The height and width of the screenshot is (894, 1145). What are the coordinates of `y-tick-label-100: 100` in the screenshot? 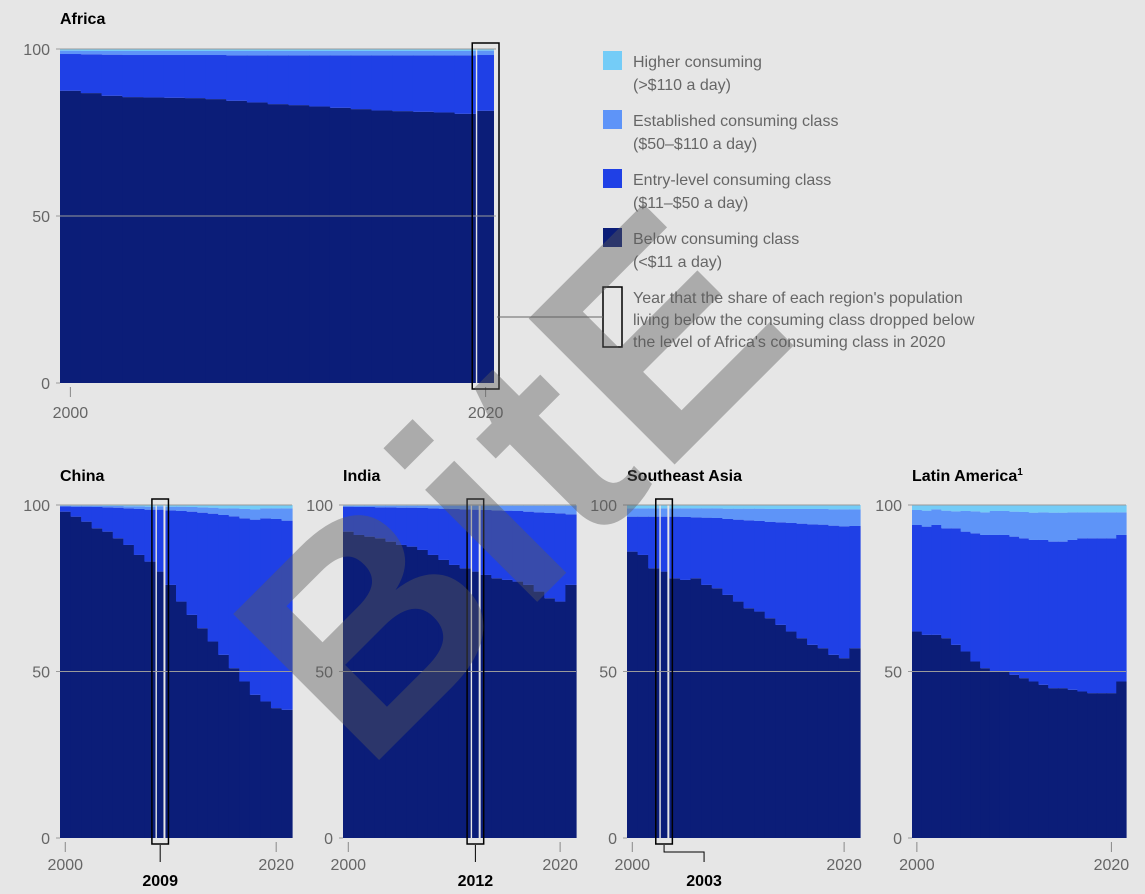 It's located at (319, 506).